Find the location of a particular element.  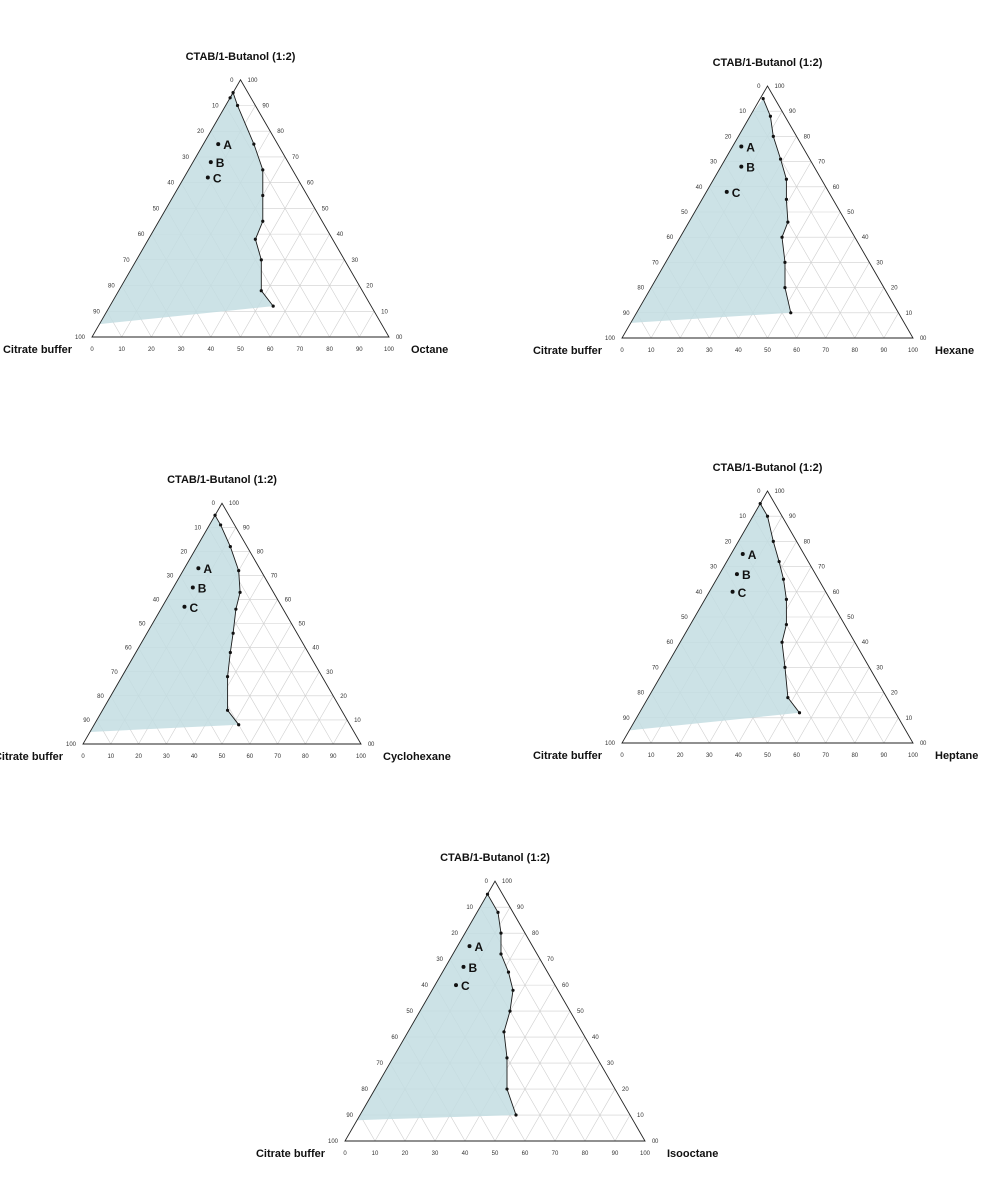

triangle-frame is located at coordinates (240, 208).